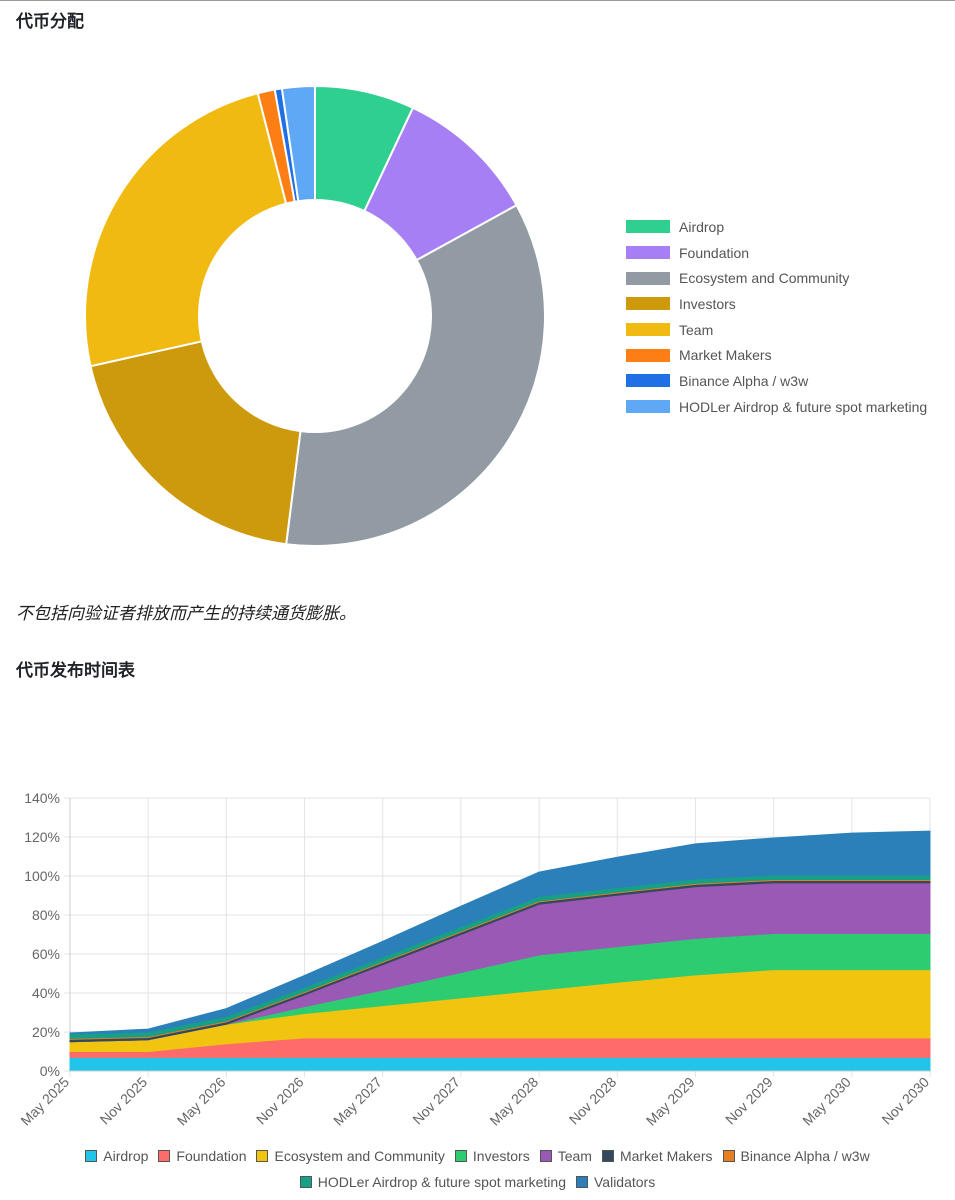 This screenshot has width=955, height=1200. What do you see at coordinates (415, 375) in the screenshot?
I see `slice-ecosystem-and-community` at bounding box center [415, 375].